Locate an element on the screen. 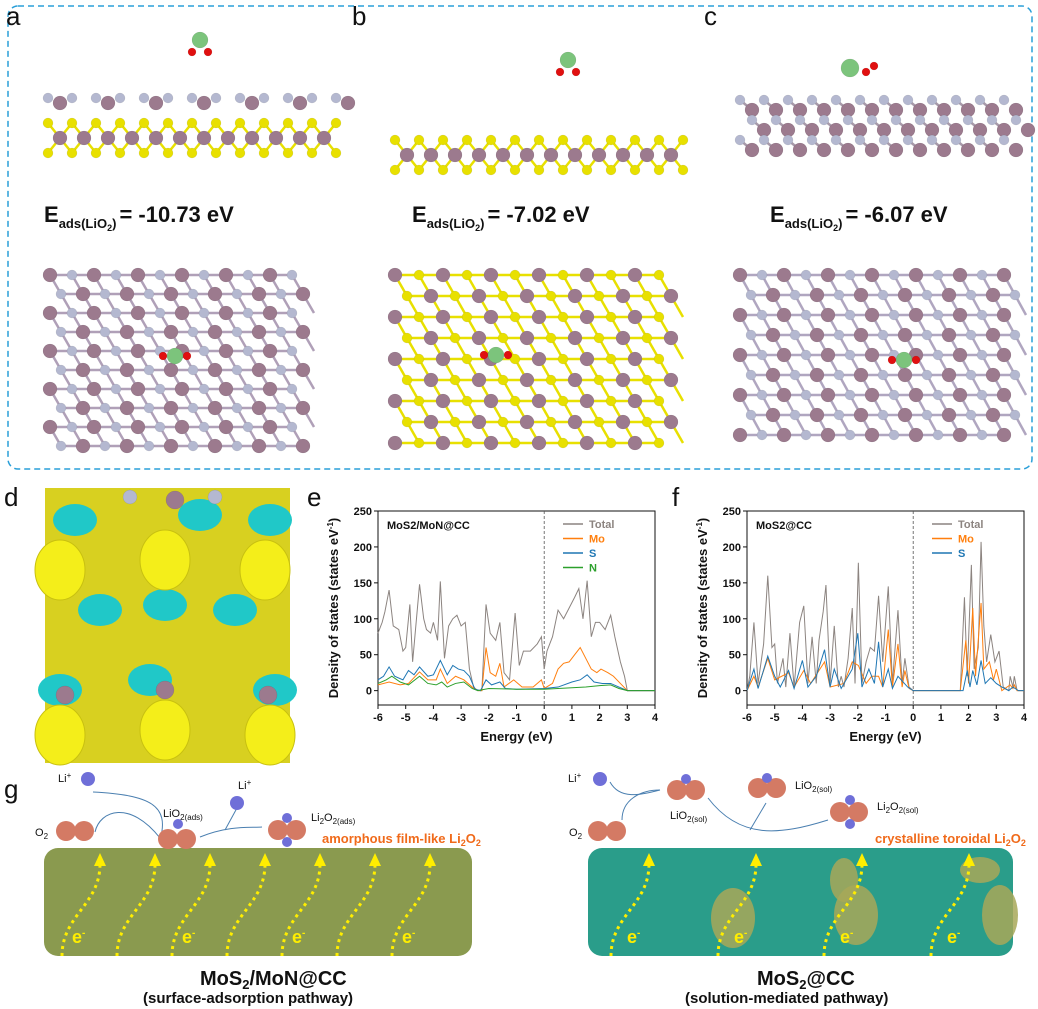 Image resolution: width=1038 pixels, height=1009 pixels. x-tick-label: 2 is located at coordinates (969, 718).